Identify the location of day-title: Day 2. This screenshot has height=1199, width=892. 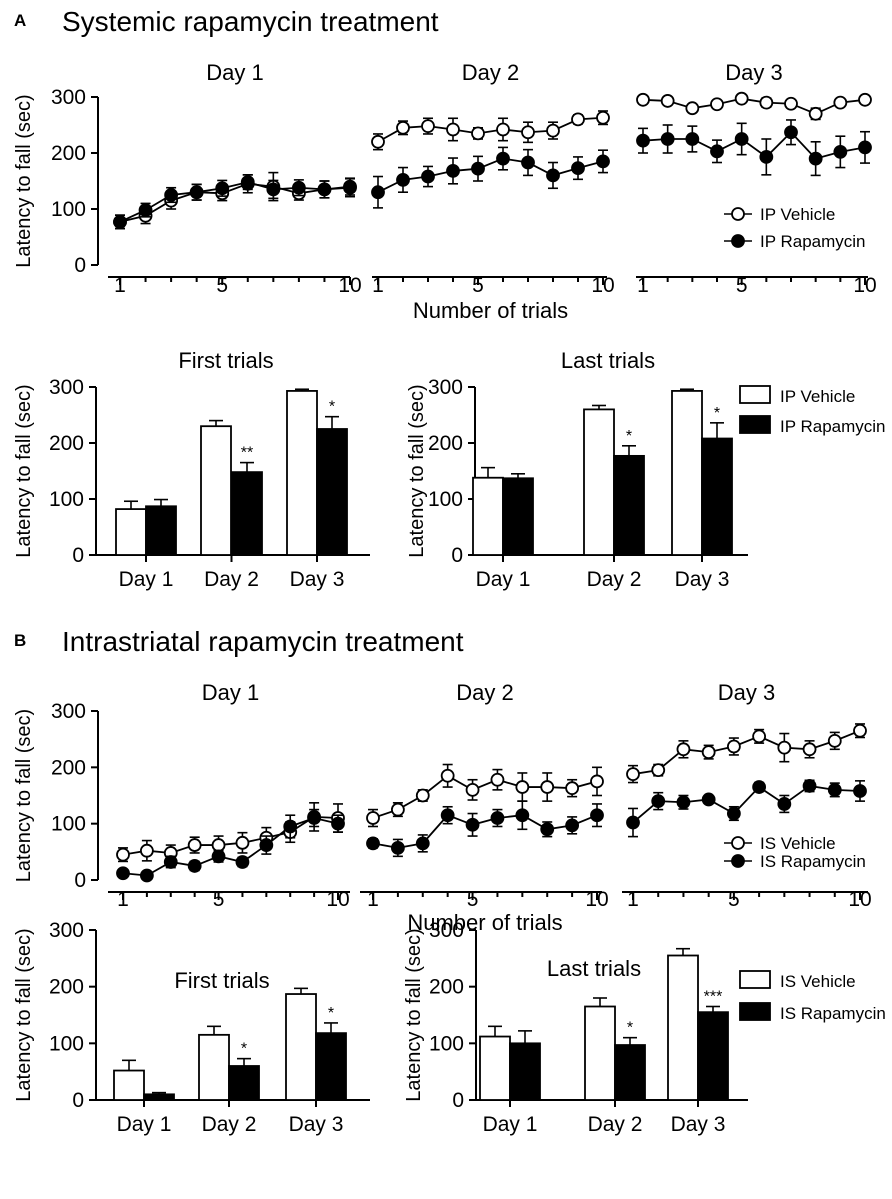
(490, 72).